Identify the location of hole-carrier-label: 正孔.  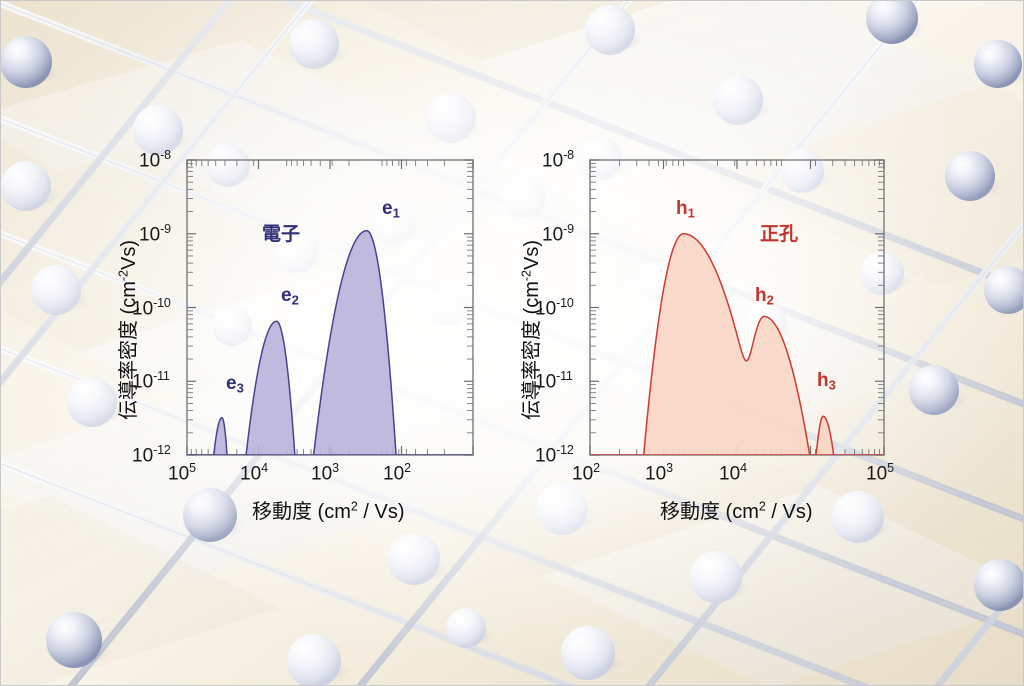
(779, 234).